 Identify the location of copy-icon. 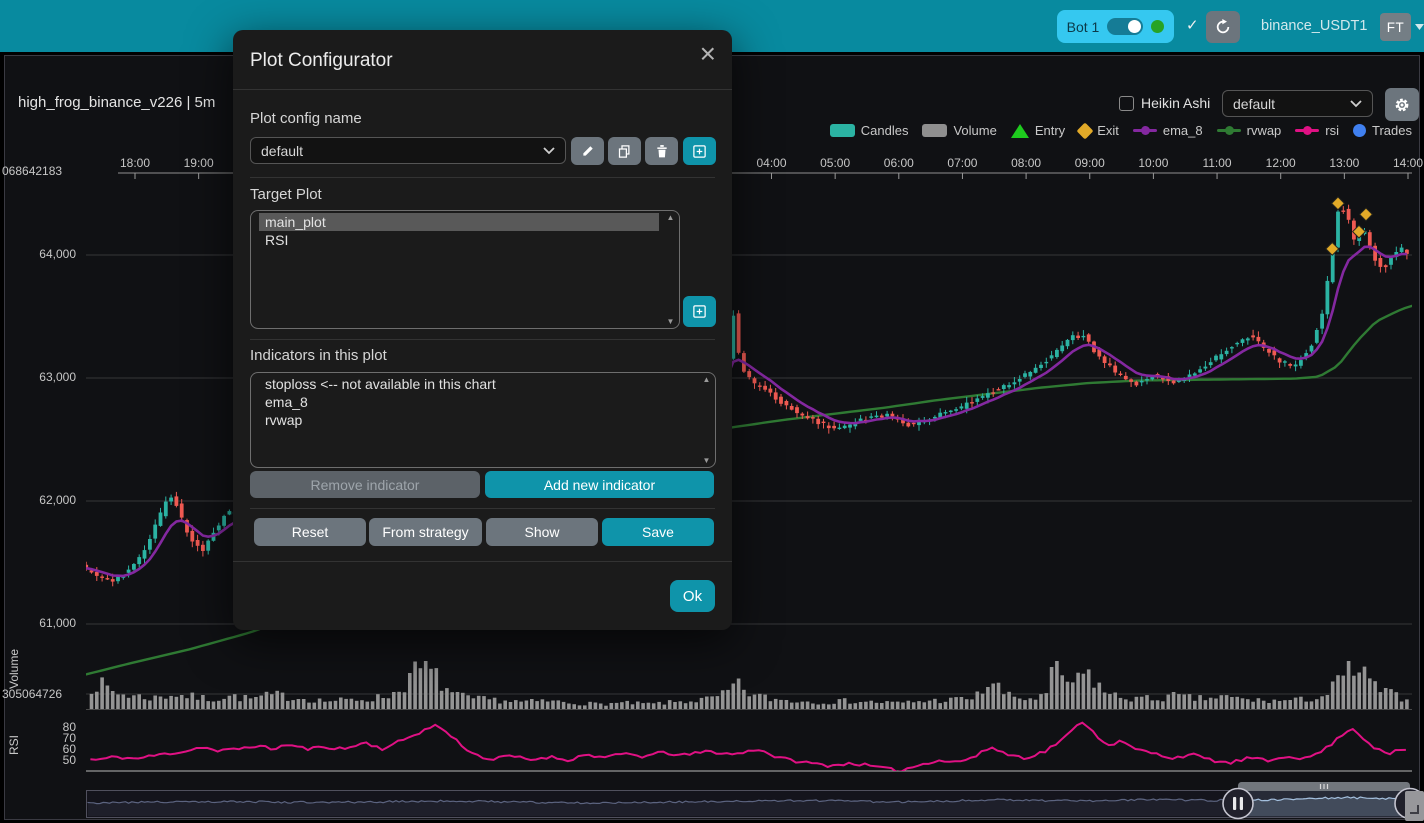
(624, 151).